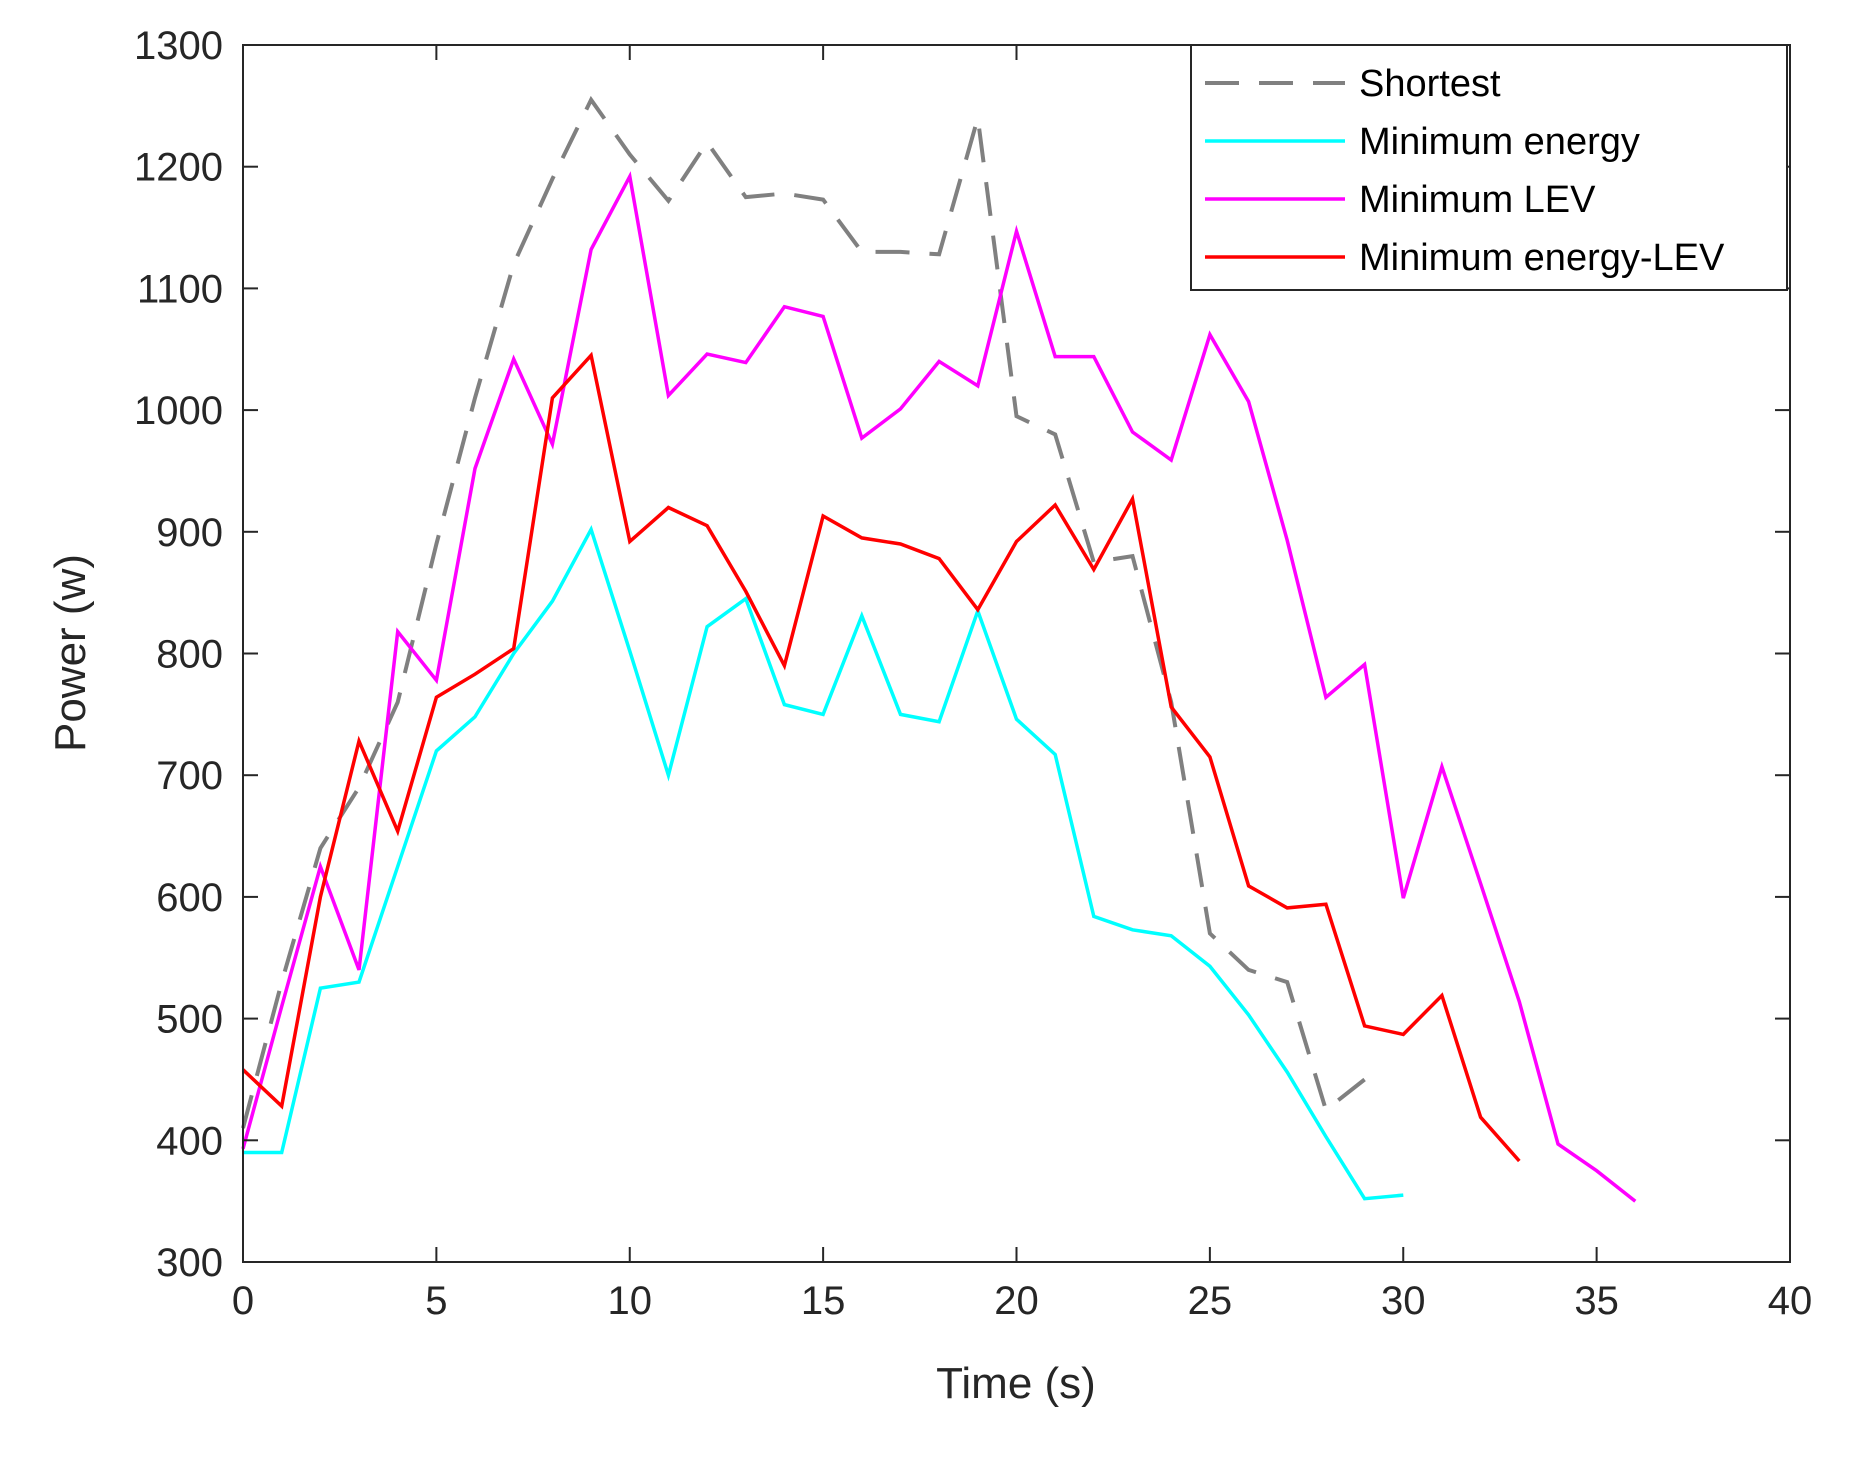 The image size is (1858, 1458). What do you see at coordinates (178, 46) in the screenshot?
I see `y-tick-label: 1300` at bounding box center [178, 46].